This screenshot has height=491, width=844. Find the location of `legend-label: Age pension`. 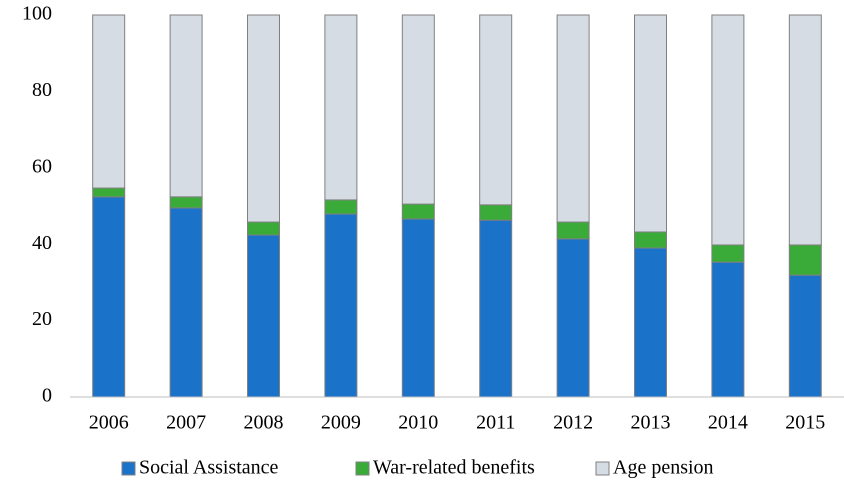

legend-label: Age pension is located at coordinates (663, 468).